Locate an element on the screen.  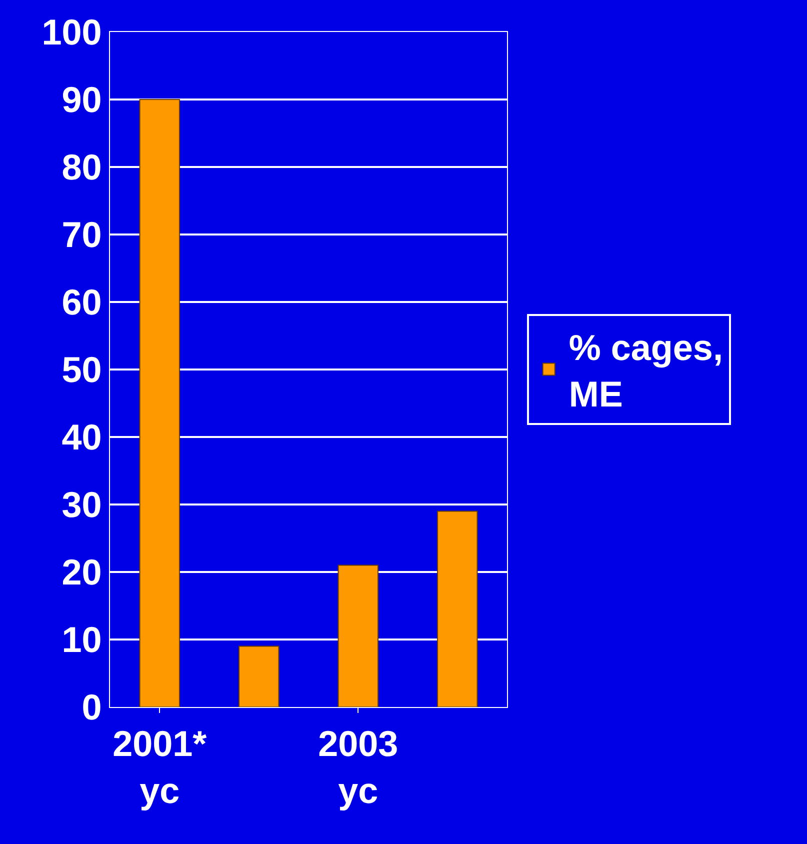
x-tick-label: 2001* yc is located at coordinates (159, 767).